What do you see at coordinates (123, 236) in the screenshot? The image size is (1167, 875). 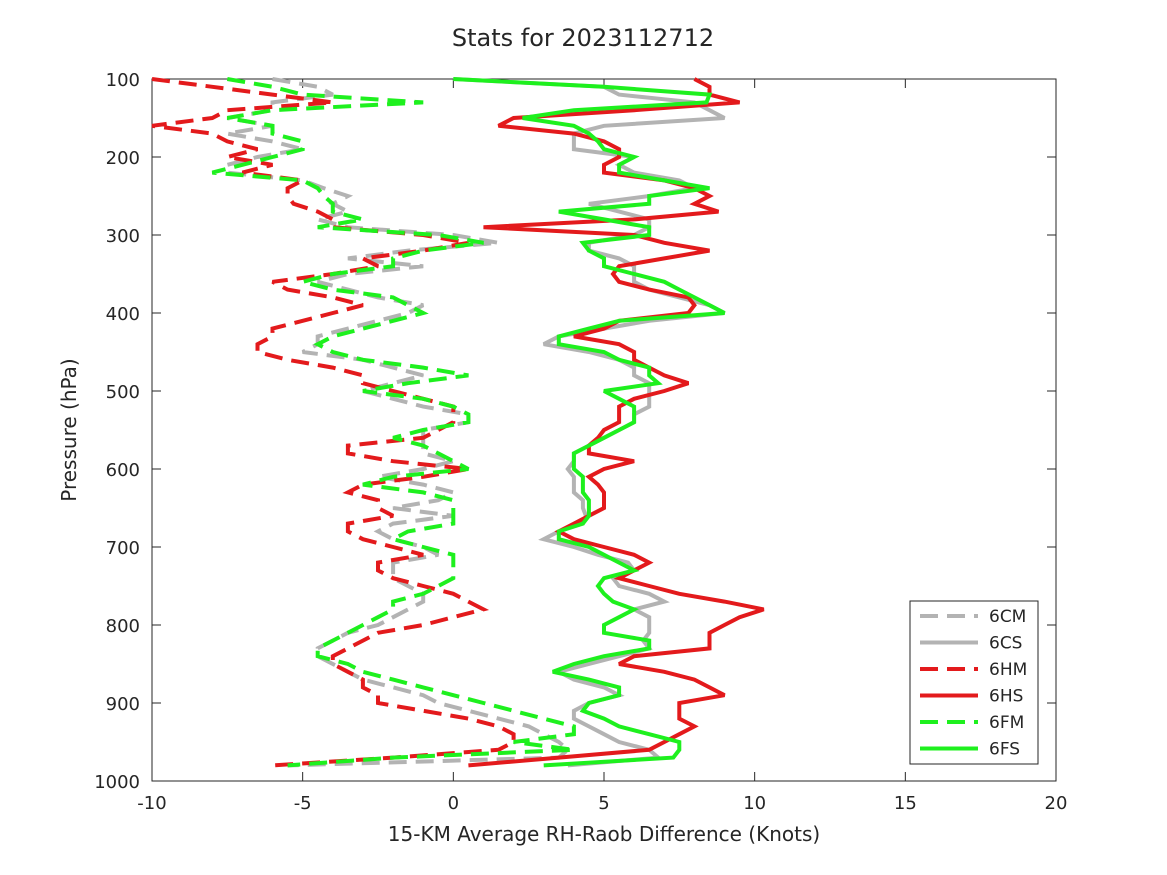 I see `y-tick-label: 300` at bounding box center [123, 236].